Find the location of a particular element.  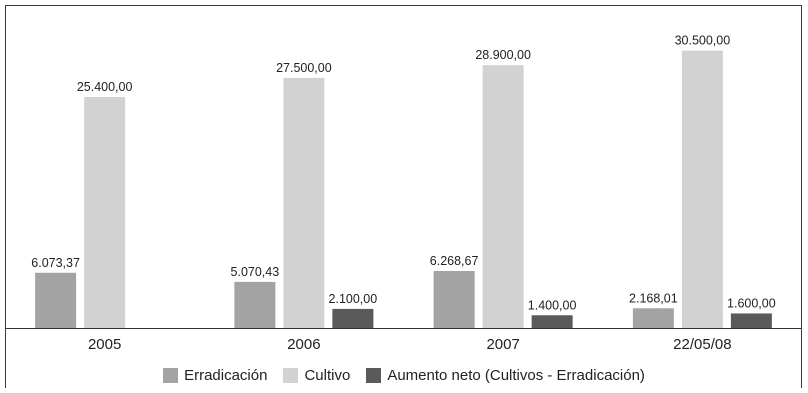

legend-item-cultivo: Cultivo is located at coordinates (316, 375).